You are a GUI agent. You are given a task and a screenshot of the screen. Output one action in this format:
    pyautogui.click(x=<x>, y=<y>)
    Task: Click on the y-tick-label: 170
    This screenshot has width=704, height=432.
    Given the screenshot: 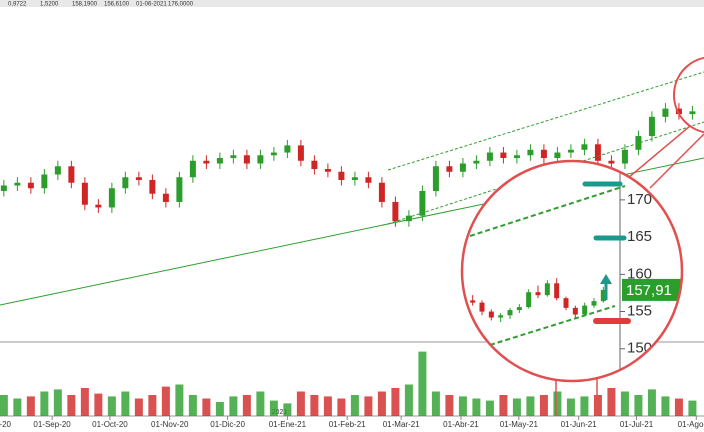 What is the action you would take?
    pyautogui.click(x=639, y=199)
    